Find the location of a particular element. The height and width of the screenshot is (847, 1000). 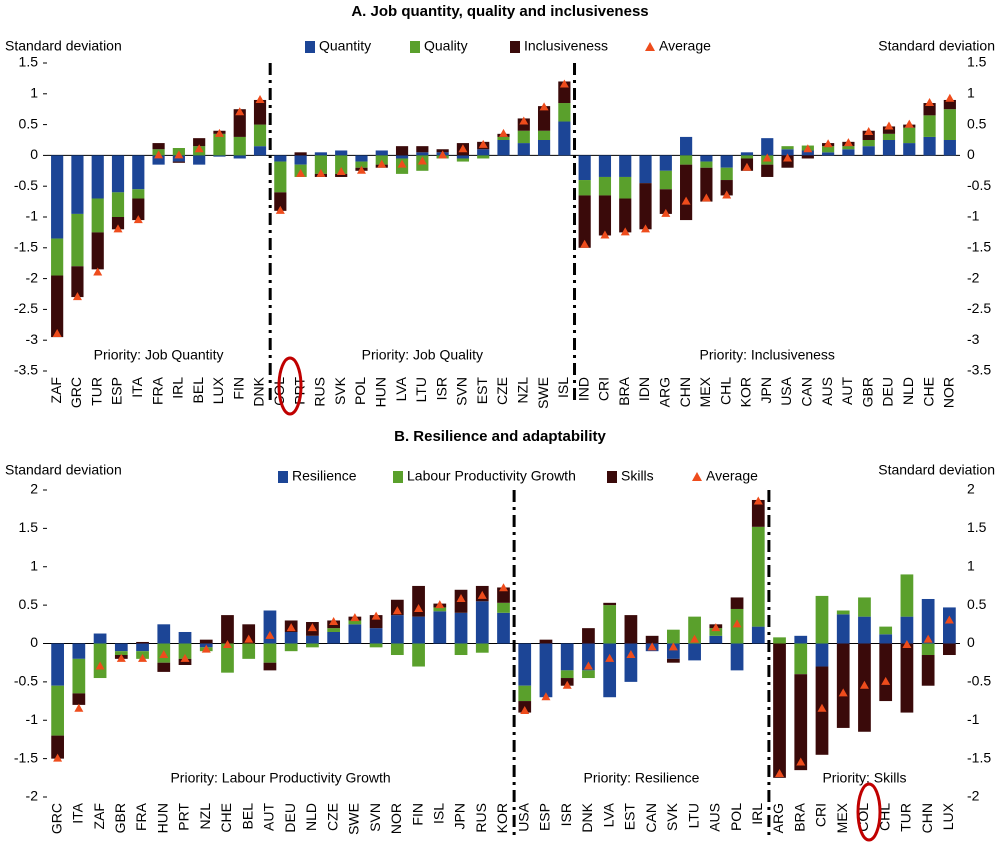

y-tick-label: 0.5 is located at coordinates (29, 123).